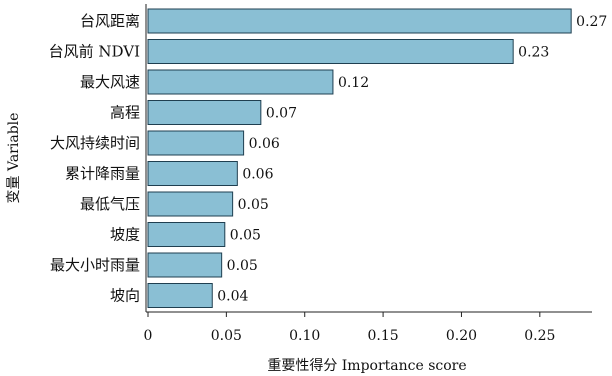  Describe the element at coordinates (539, 336) in the screenshot. I see `x-tick-label: 0.25` at that location.